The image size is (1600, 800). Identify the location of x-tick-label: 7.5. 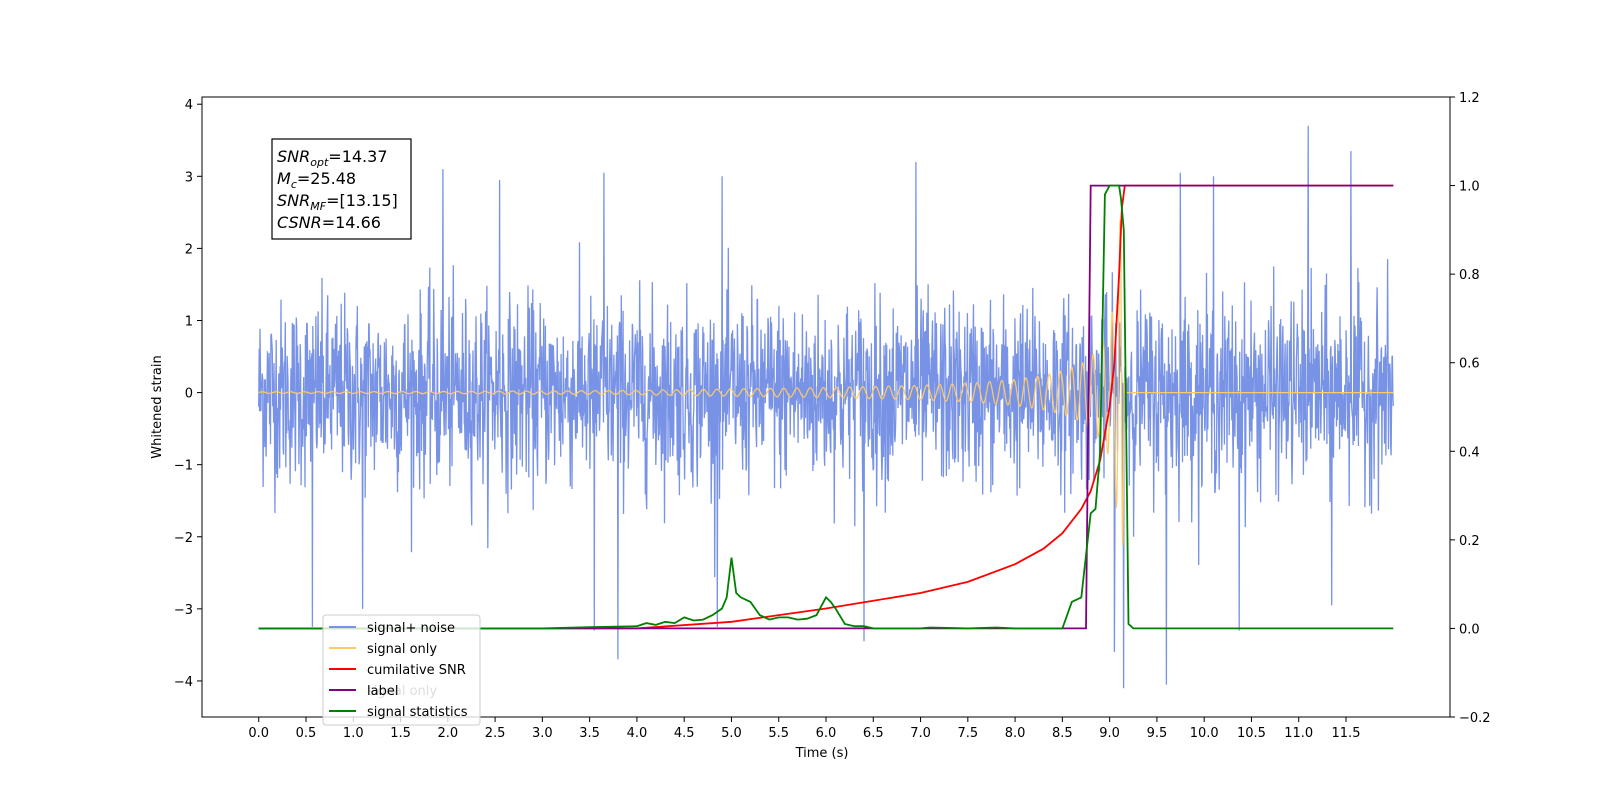
(967, 733).